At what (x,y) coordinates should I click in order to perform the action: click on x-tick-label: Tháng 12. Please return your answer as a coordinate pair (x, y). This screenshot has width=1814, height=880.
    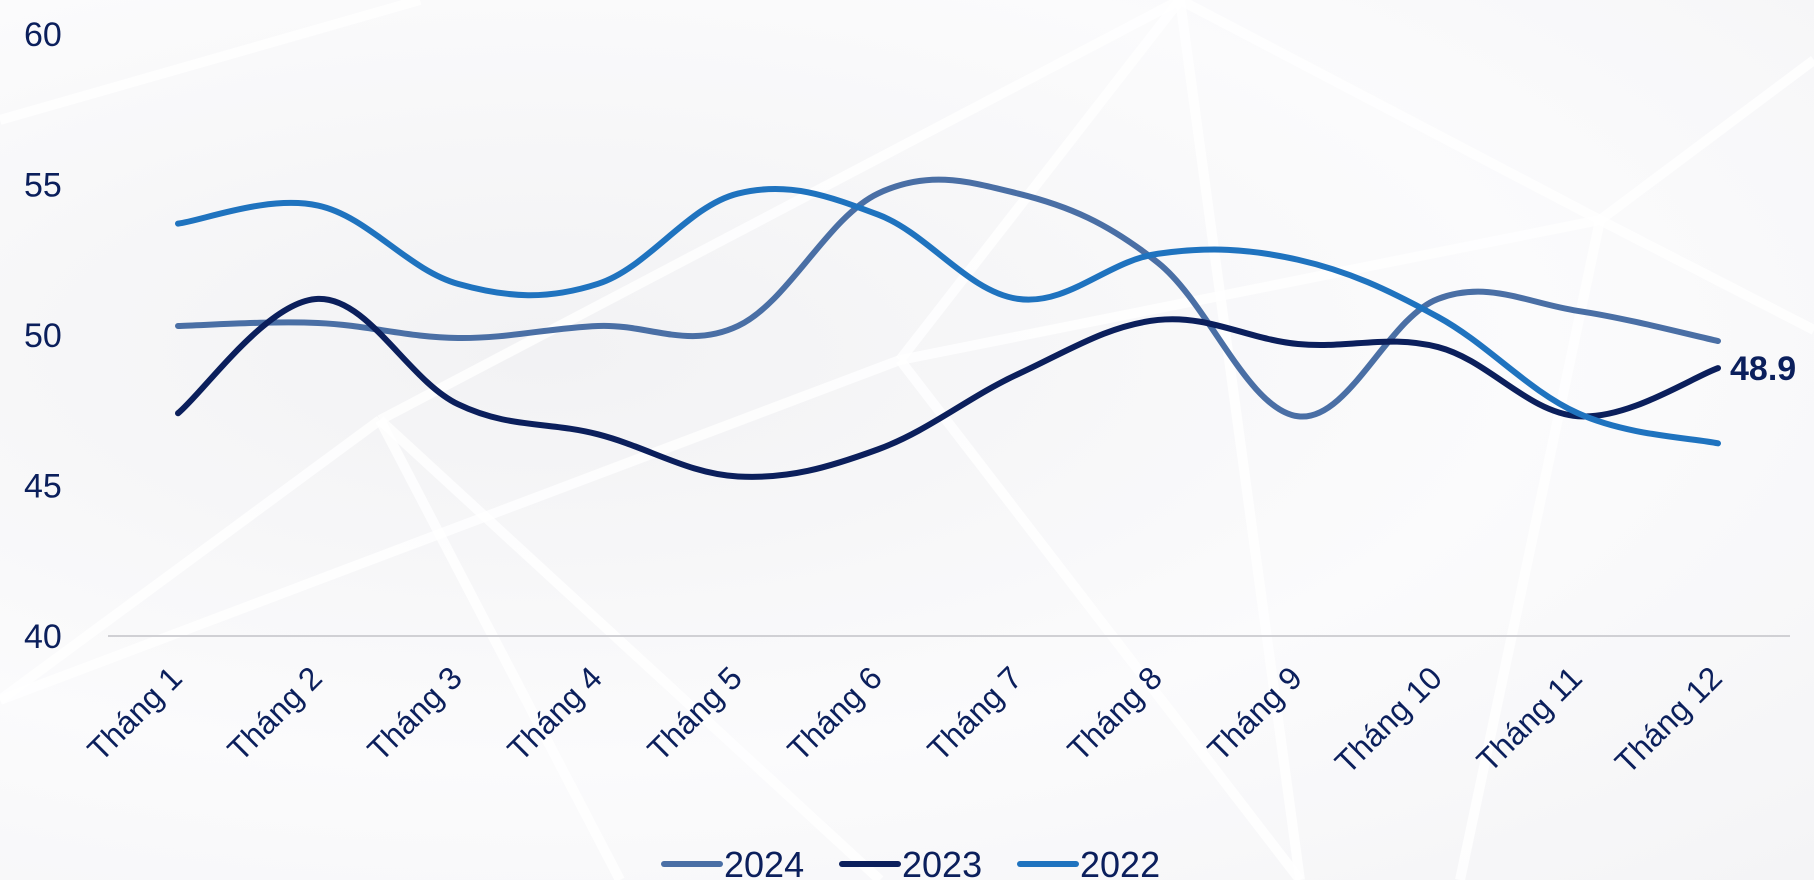
    Looking at the image, I should click on (1668, 719).